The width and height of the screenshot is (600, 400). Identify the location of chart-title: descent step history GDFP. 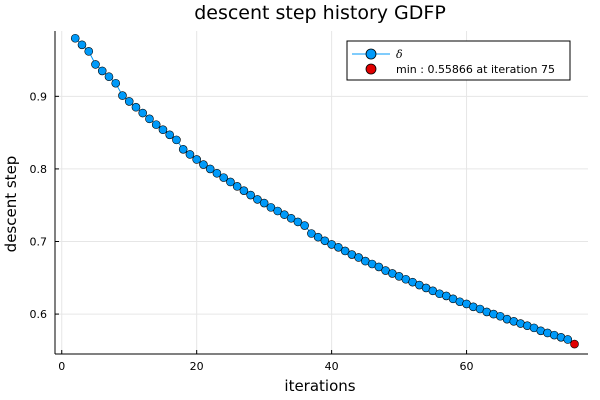
(320, 13).